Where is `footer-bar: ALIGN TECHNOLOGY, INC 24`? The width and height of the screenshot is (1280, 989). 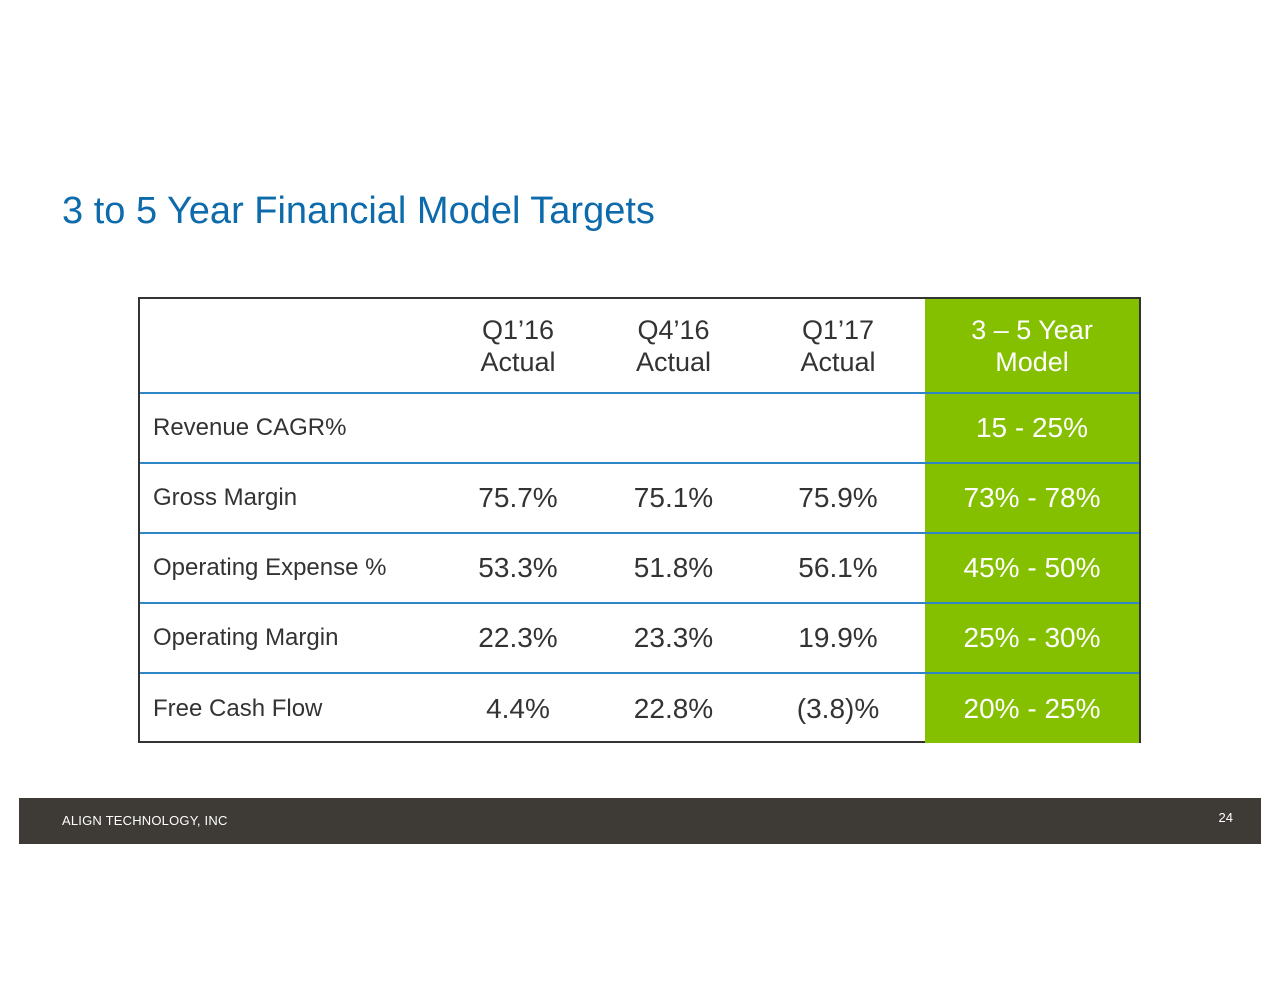
footer-bar: ALIGN TECHNOLOGY, INC 24 is located at coordinates (640, 821).